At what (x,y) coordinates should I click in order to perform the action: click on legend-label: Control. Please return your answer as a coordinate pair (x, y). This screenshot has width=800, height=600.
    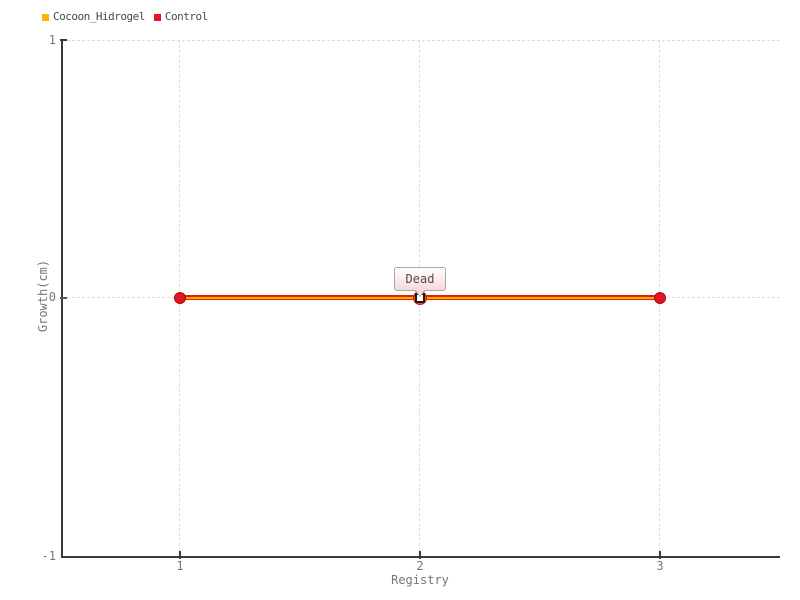
    Looking at the image, I should click on (186, 16).